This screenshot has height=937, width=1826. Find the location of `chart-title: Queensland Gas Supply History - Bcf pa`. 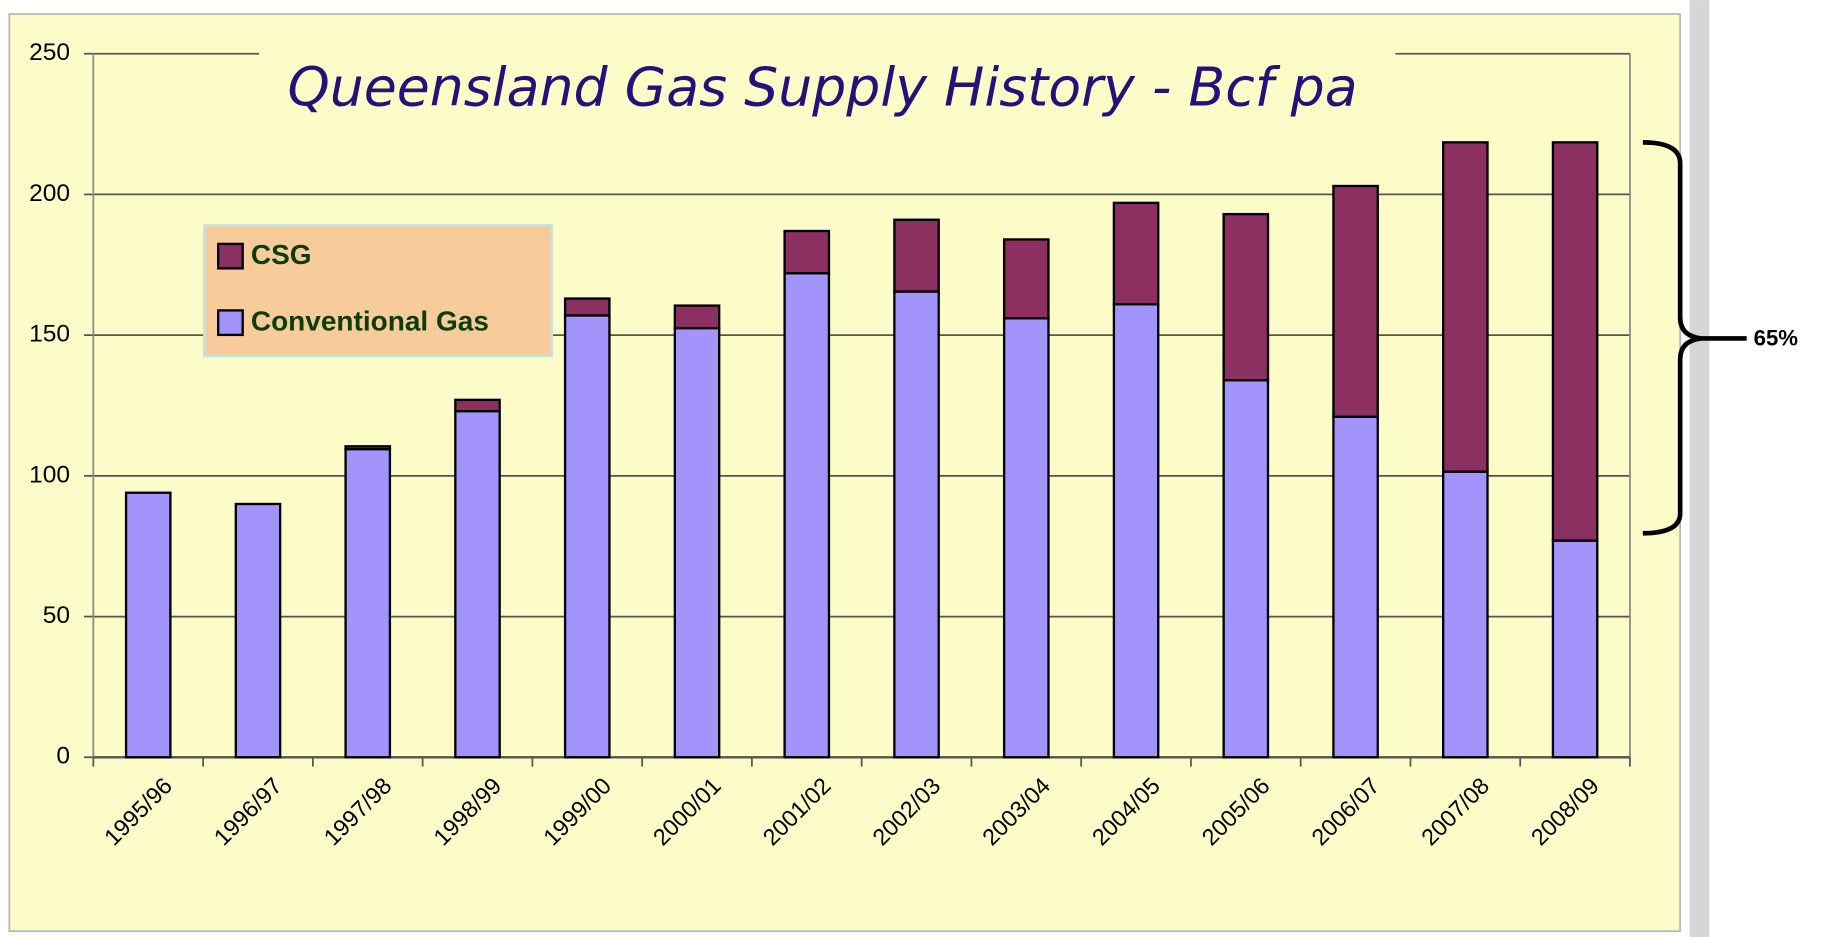

chart-title: Queensland Gas Supply History - Bcf pa is located at coordinates (823, 87).